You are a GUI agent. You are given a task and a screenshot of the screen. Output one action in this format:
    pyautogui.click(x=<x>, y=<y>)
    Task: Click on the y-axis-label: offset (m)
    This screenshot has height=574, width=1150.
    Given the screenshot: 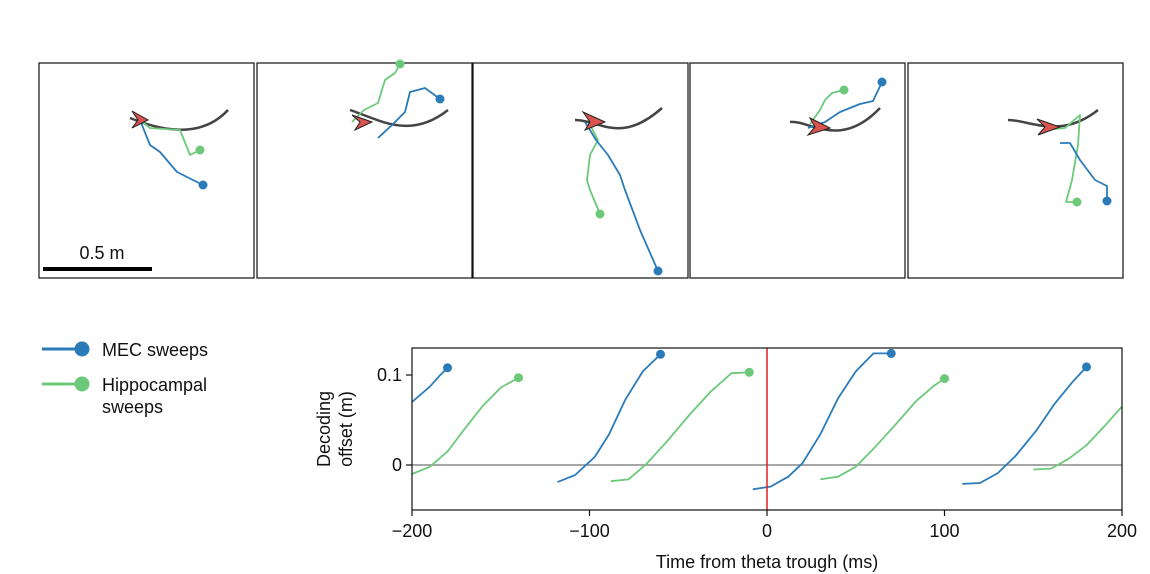 What is the action you would take?
    pyautogui.click(x=346, y=429)
    